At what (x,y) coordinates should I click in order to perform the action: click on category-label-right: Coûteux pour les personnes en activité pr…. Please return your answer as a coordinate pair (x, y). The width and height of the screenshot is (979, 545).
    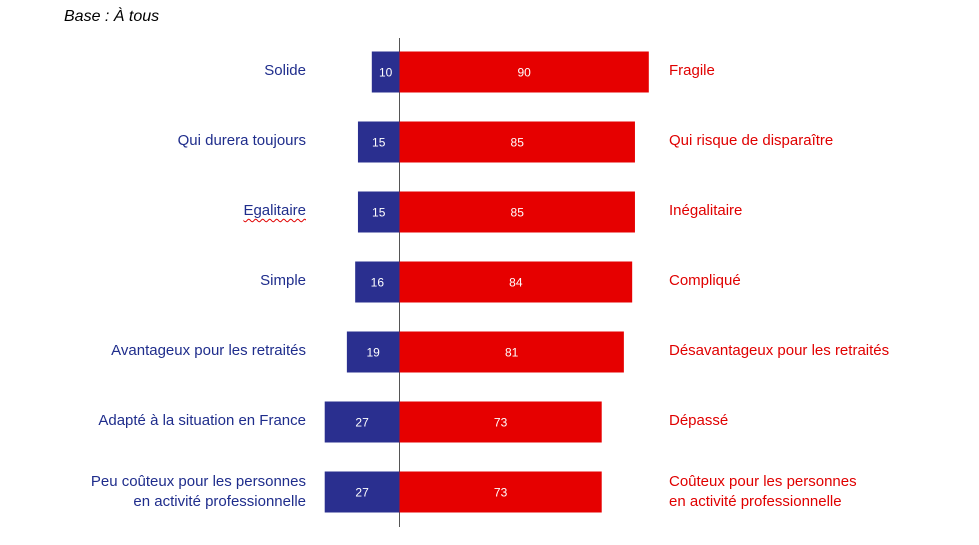
    Looking at the image, I should click on (763, 491).